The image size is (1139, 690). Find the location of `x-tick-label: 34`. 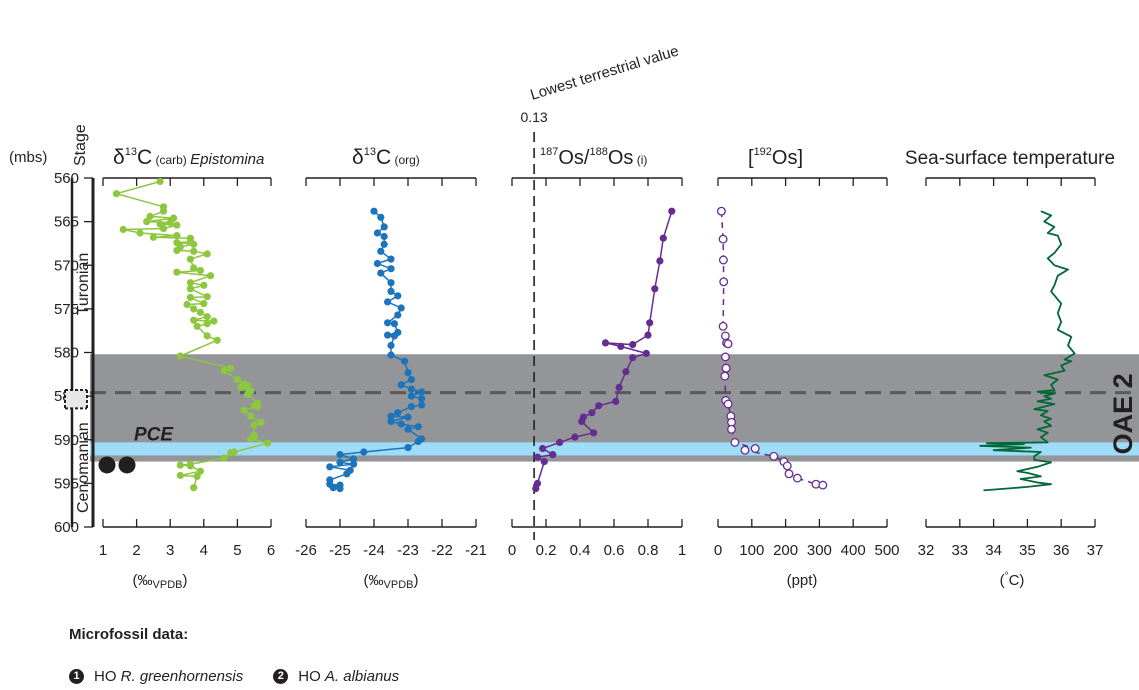

x-tick-label: 34 is located at coordinates (993, 550).